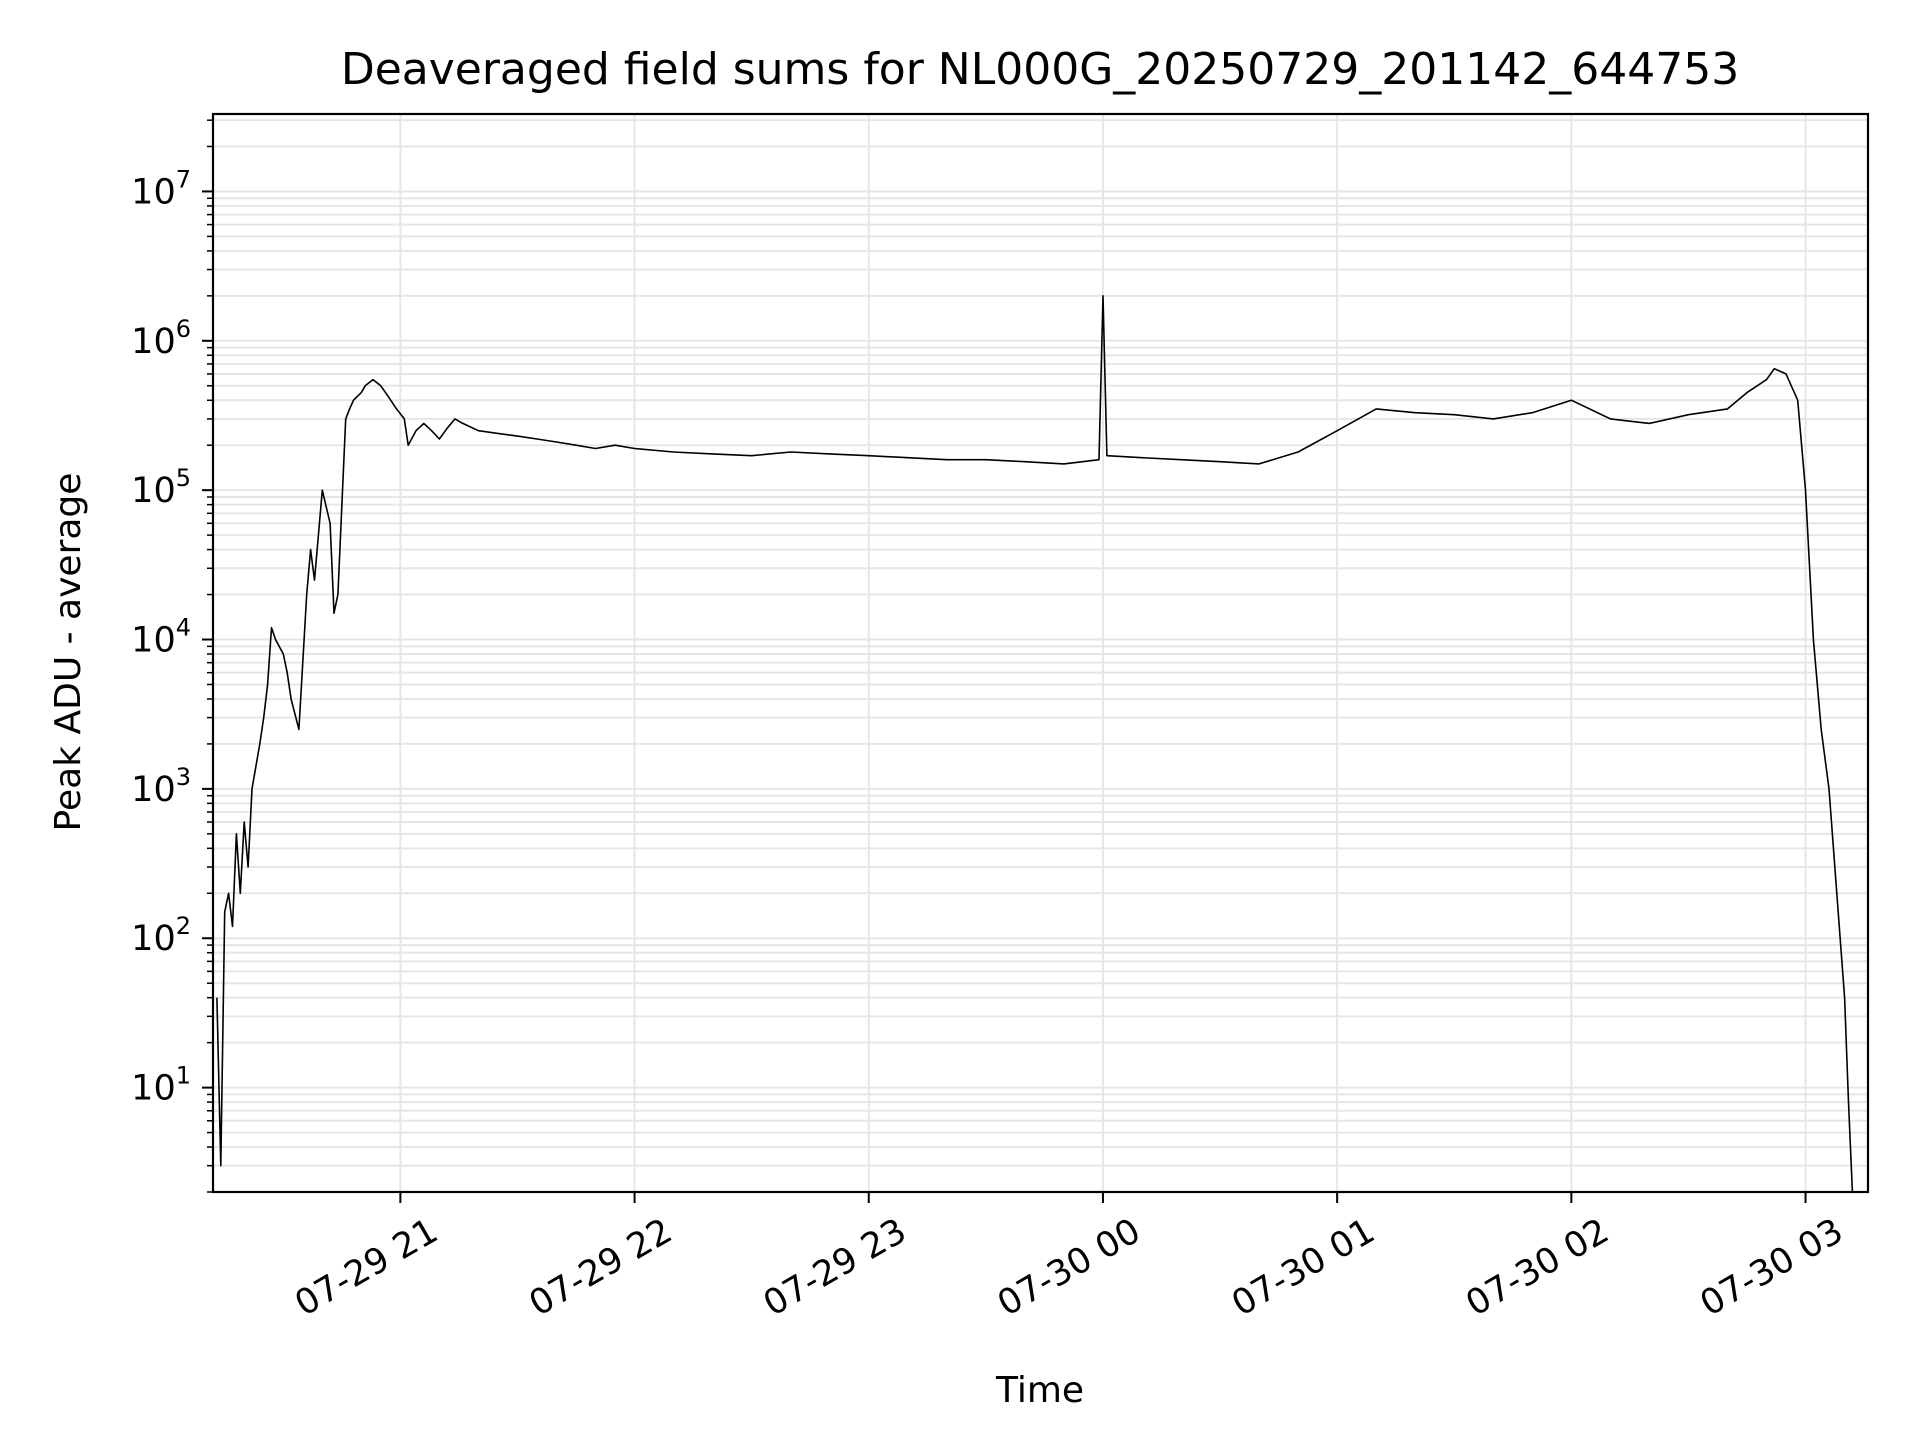 The width and height of the screenshot is (1920, 1440). I want to click on y-axis-label: Peak ADU - average, so click(68, 652).